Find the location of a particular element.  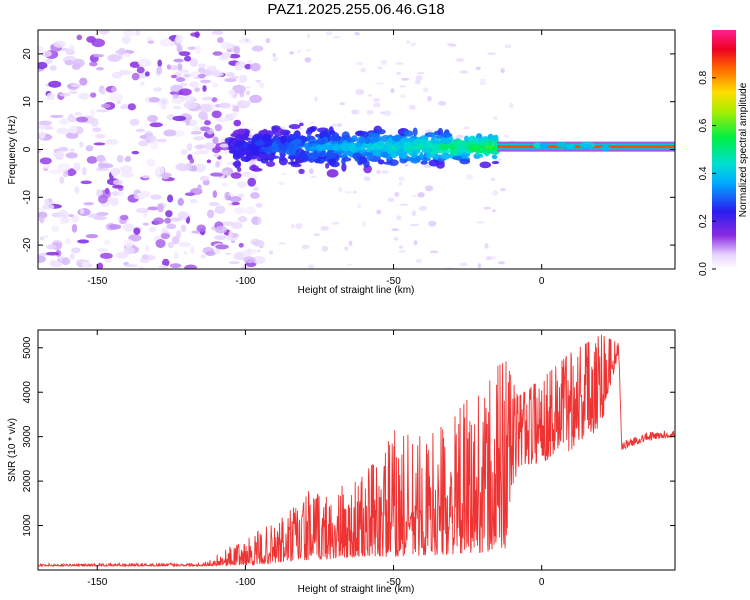

x-tick-label: -50 is located at coordinates (393, 582).